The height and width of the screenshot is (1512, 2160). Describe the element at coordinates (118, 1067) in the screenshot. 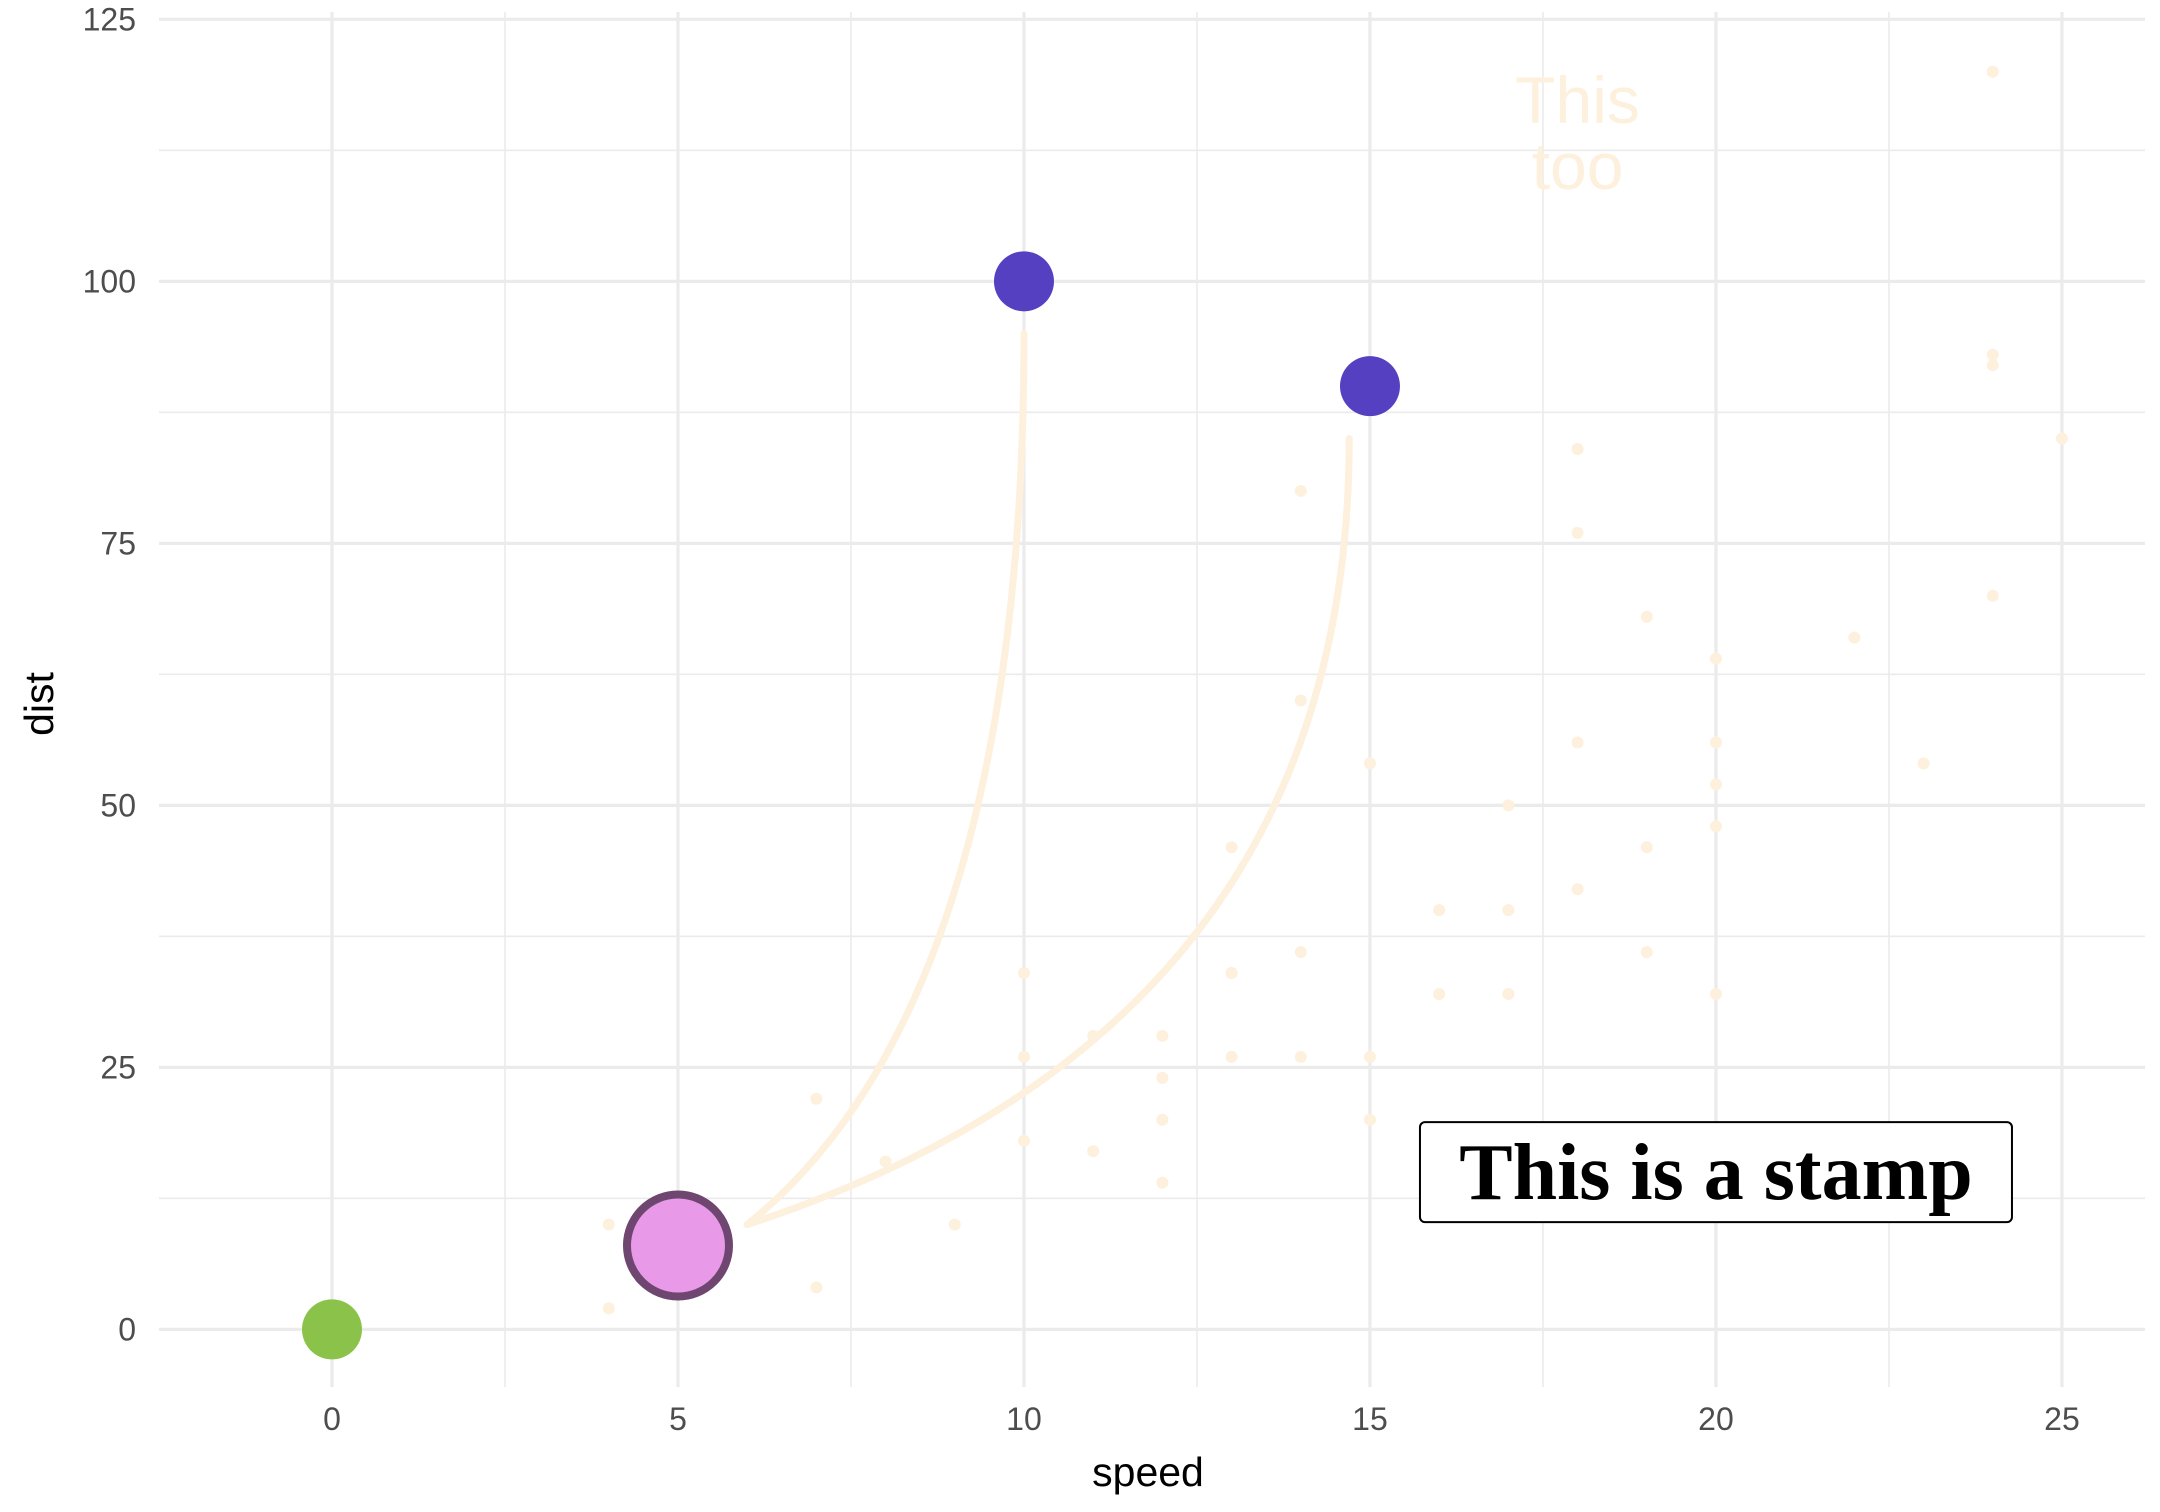

I see `y-tick-label: 25` at that location.